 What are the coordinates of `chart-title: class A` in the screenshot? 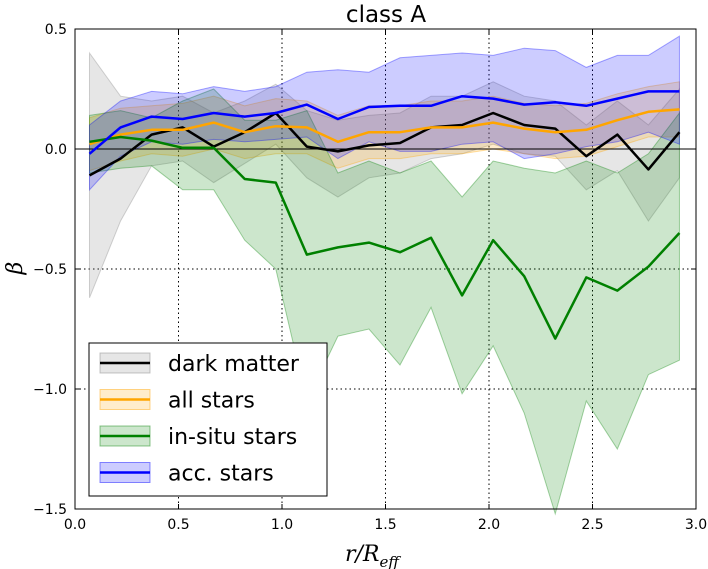 It's located at (386, 15).